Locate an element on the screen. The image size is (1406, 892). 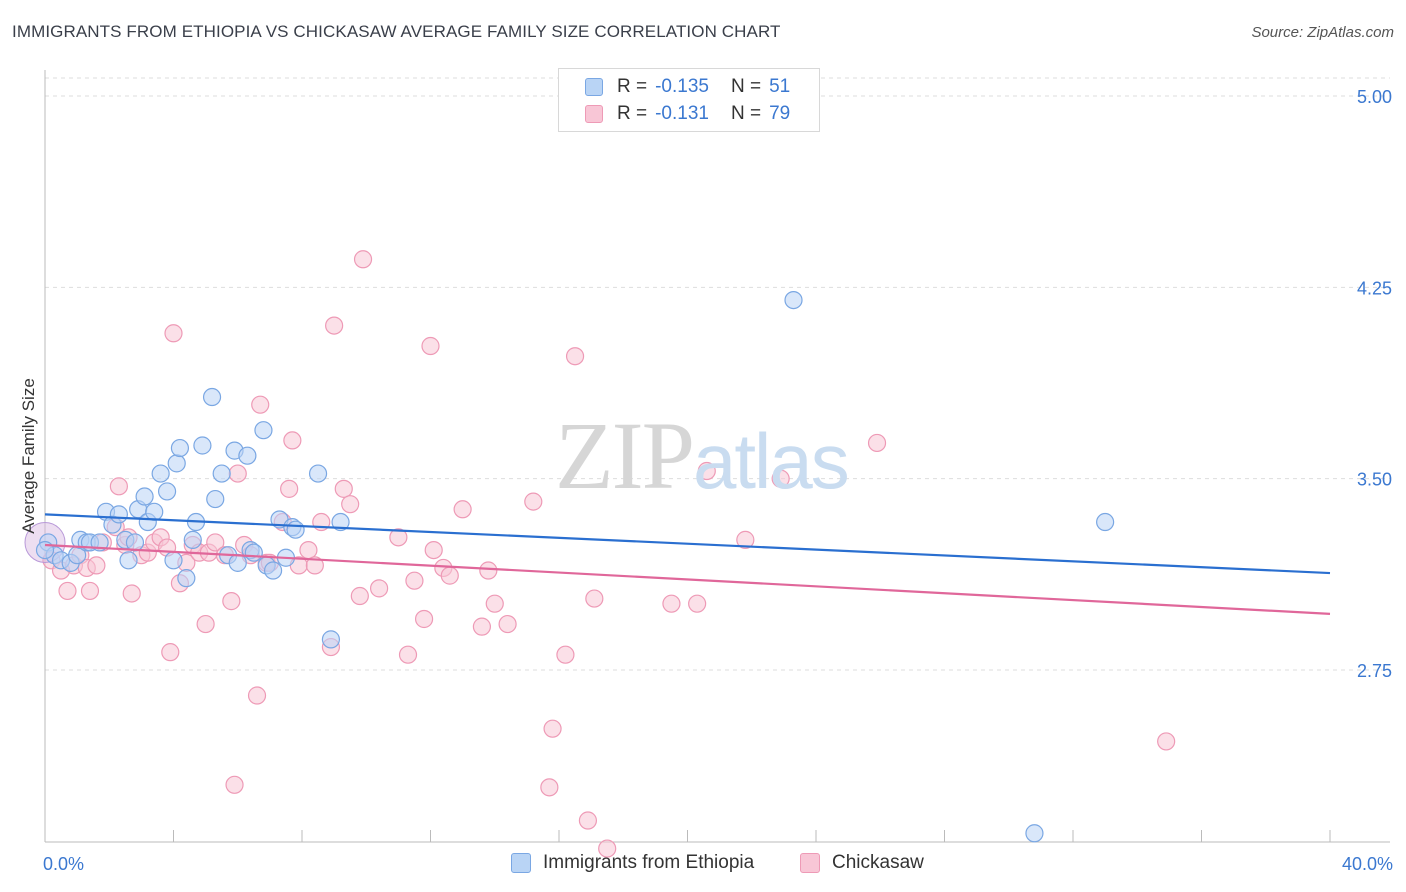
source-text: Source: ZipAtlas.com is located at coordinates (1322, 32).